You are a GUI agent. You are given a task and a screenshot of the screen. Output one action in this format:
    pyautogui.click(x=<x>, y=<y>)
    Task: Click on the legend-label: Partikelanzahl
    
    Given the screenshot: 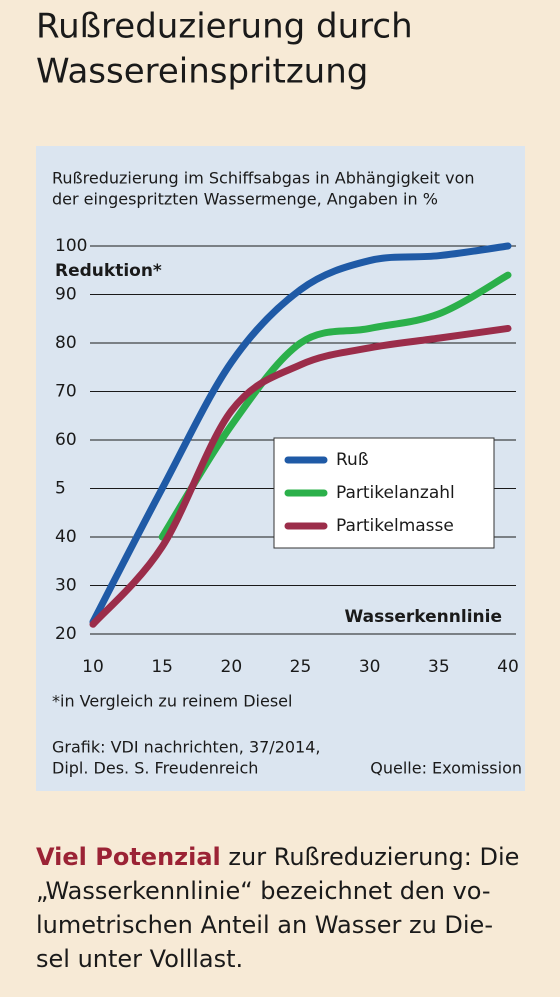 What is the action you would take?
    pyautogui.click(x=395, y=493)
    